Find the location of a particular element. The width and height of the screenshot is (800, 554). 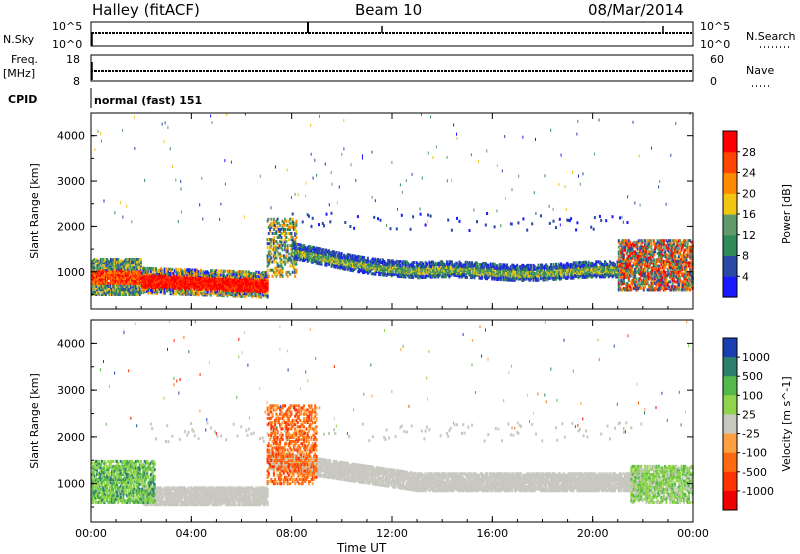

beam-title: Beam 10 is located at coordinates (388, 10).